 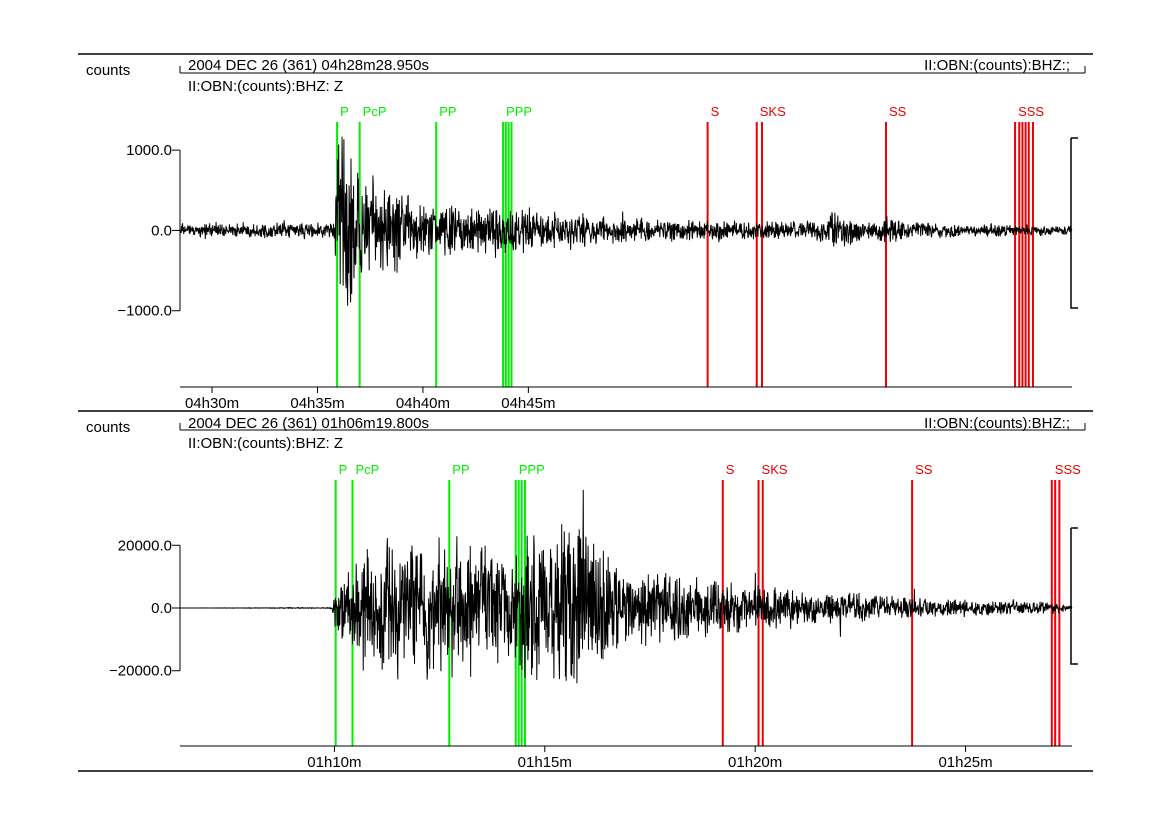 I want to click on y-tick-label: 1000.0, so click(x=149, y=150).